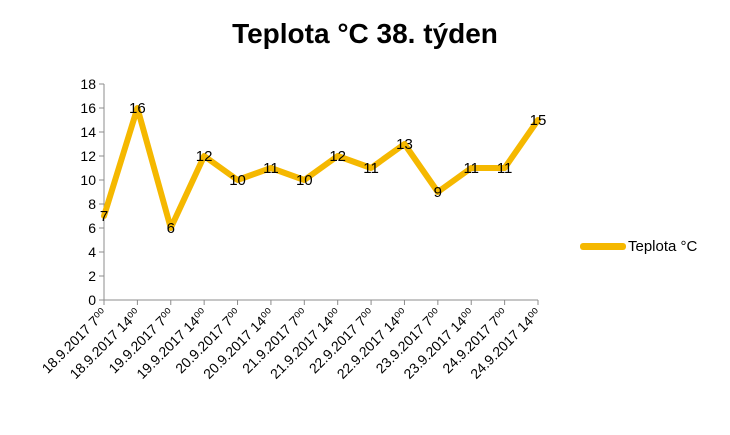  I want to click on legend-swatch, so click(603, 246).